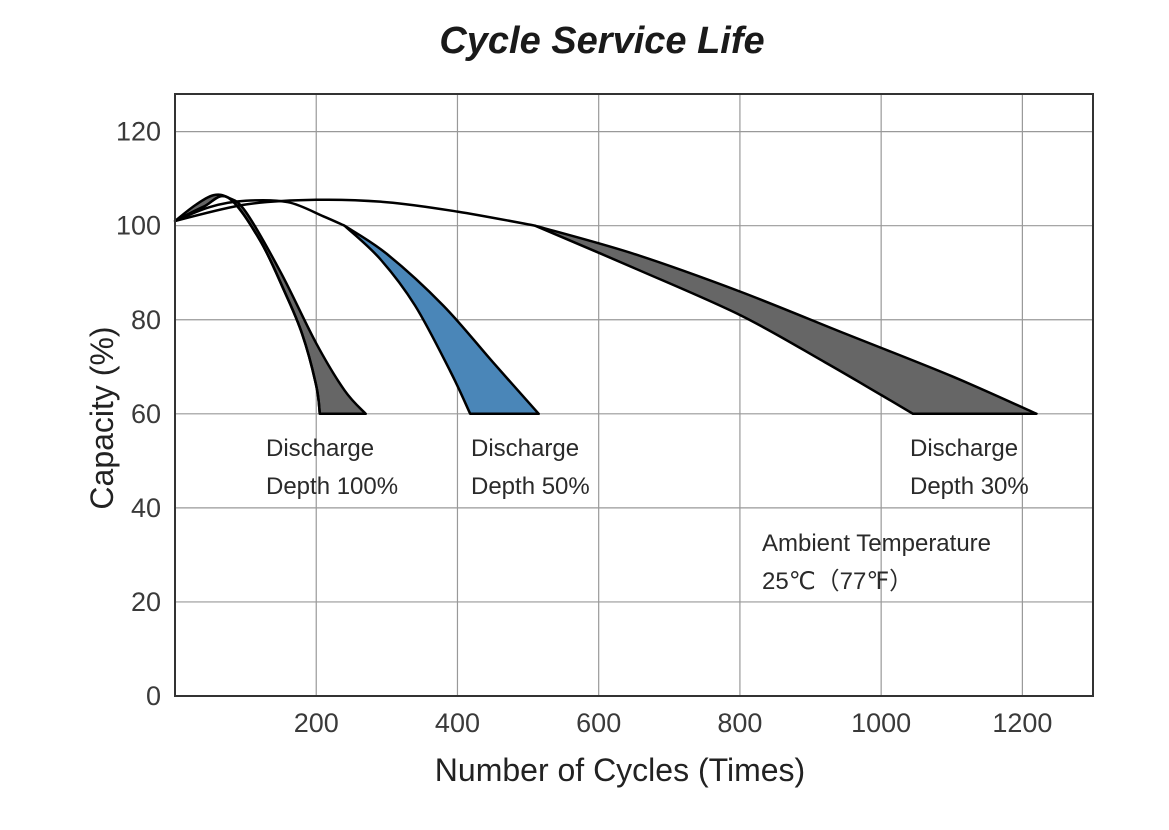  What do you see at coordinates (320, 448) in the screenshot?
I see `series-label-depth-100: Discharge` at bounding box center [320, 448].